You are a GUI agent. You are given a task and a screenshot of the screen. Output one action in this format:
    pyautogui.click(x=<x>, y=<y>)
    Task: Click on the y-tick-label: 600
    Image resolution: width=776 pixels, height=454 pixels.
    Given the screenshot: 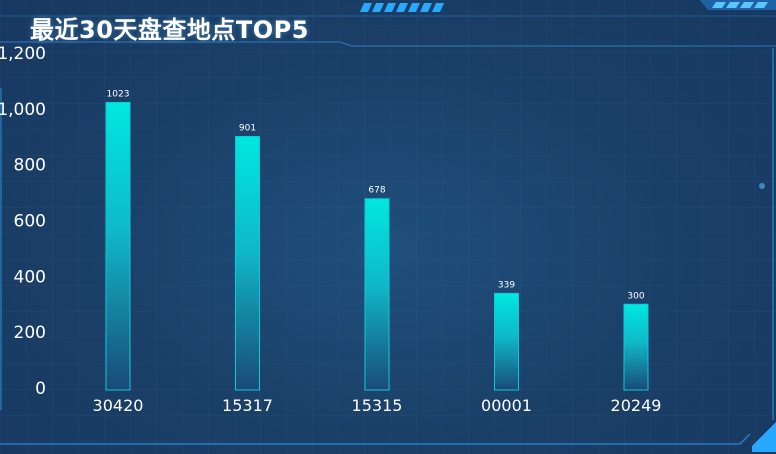 What is the action you would take?
    pyautogui.click(x=30, y=222)
    